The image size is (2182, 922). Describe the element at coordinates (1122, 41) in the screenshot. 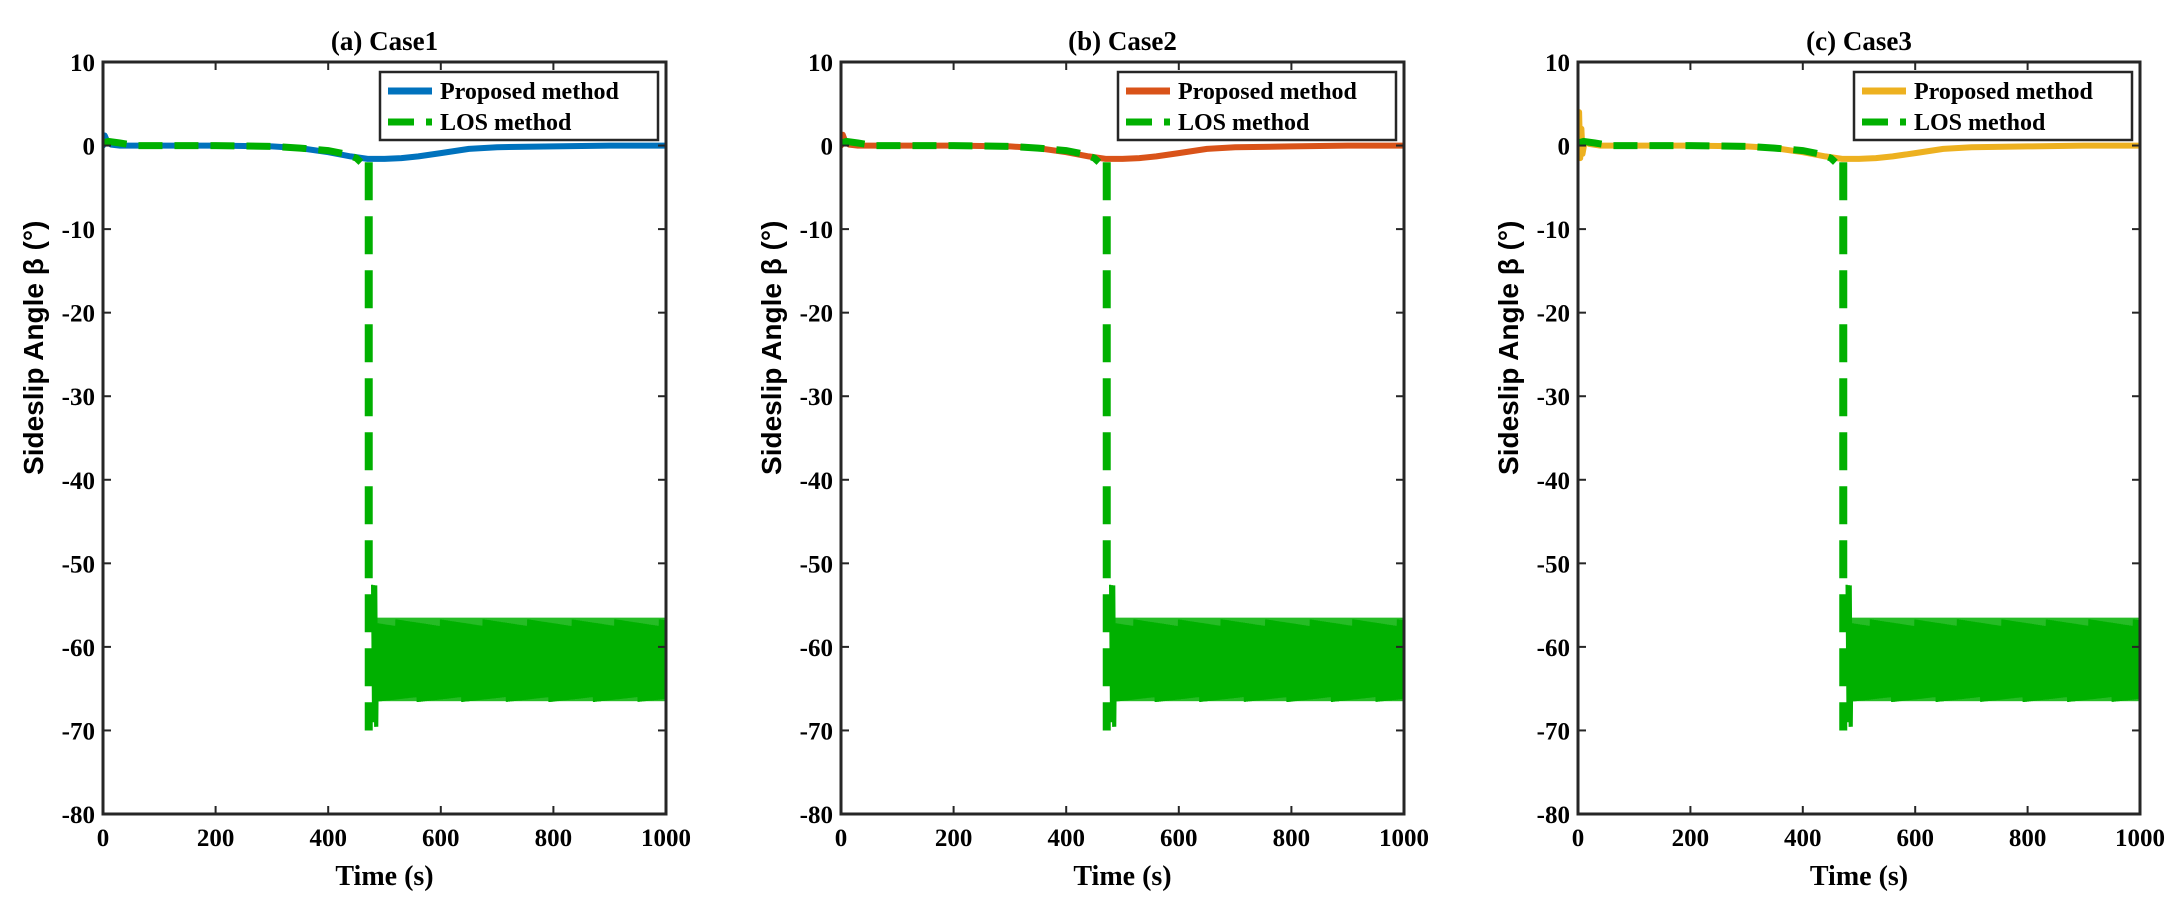

I see `chart-title: (b) Case2` at that location.